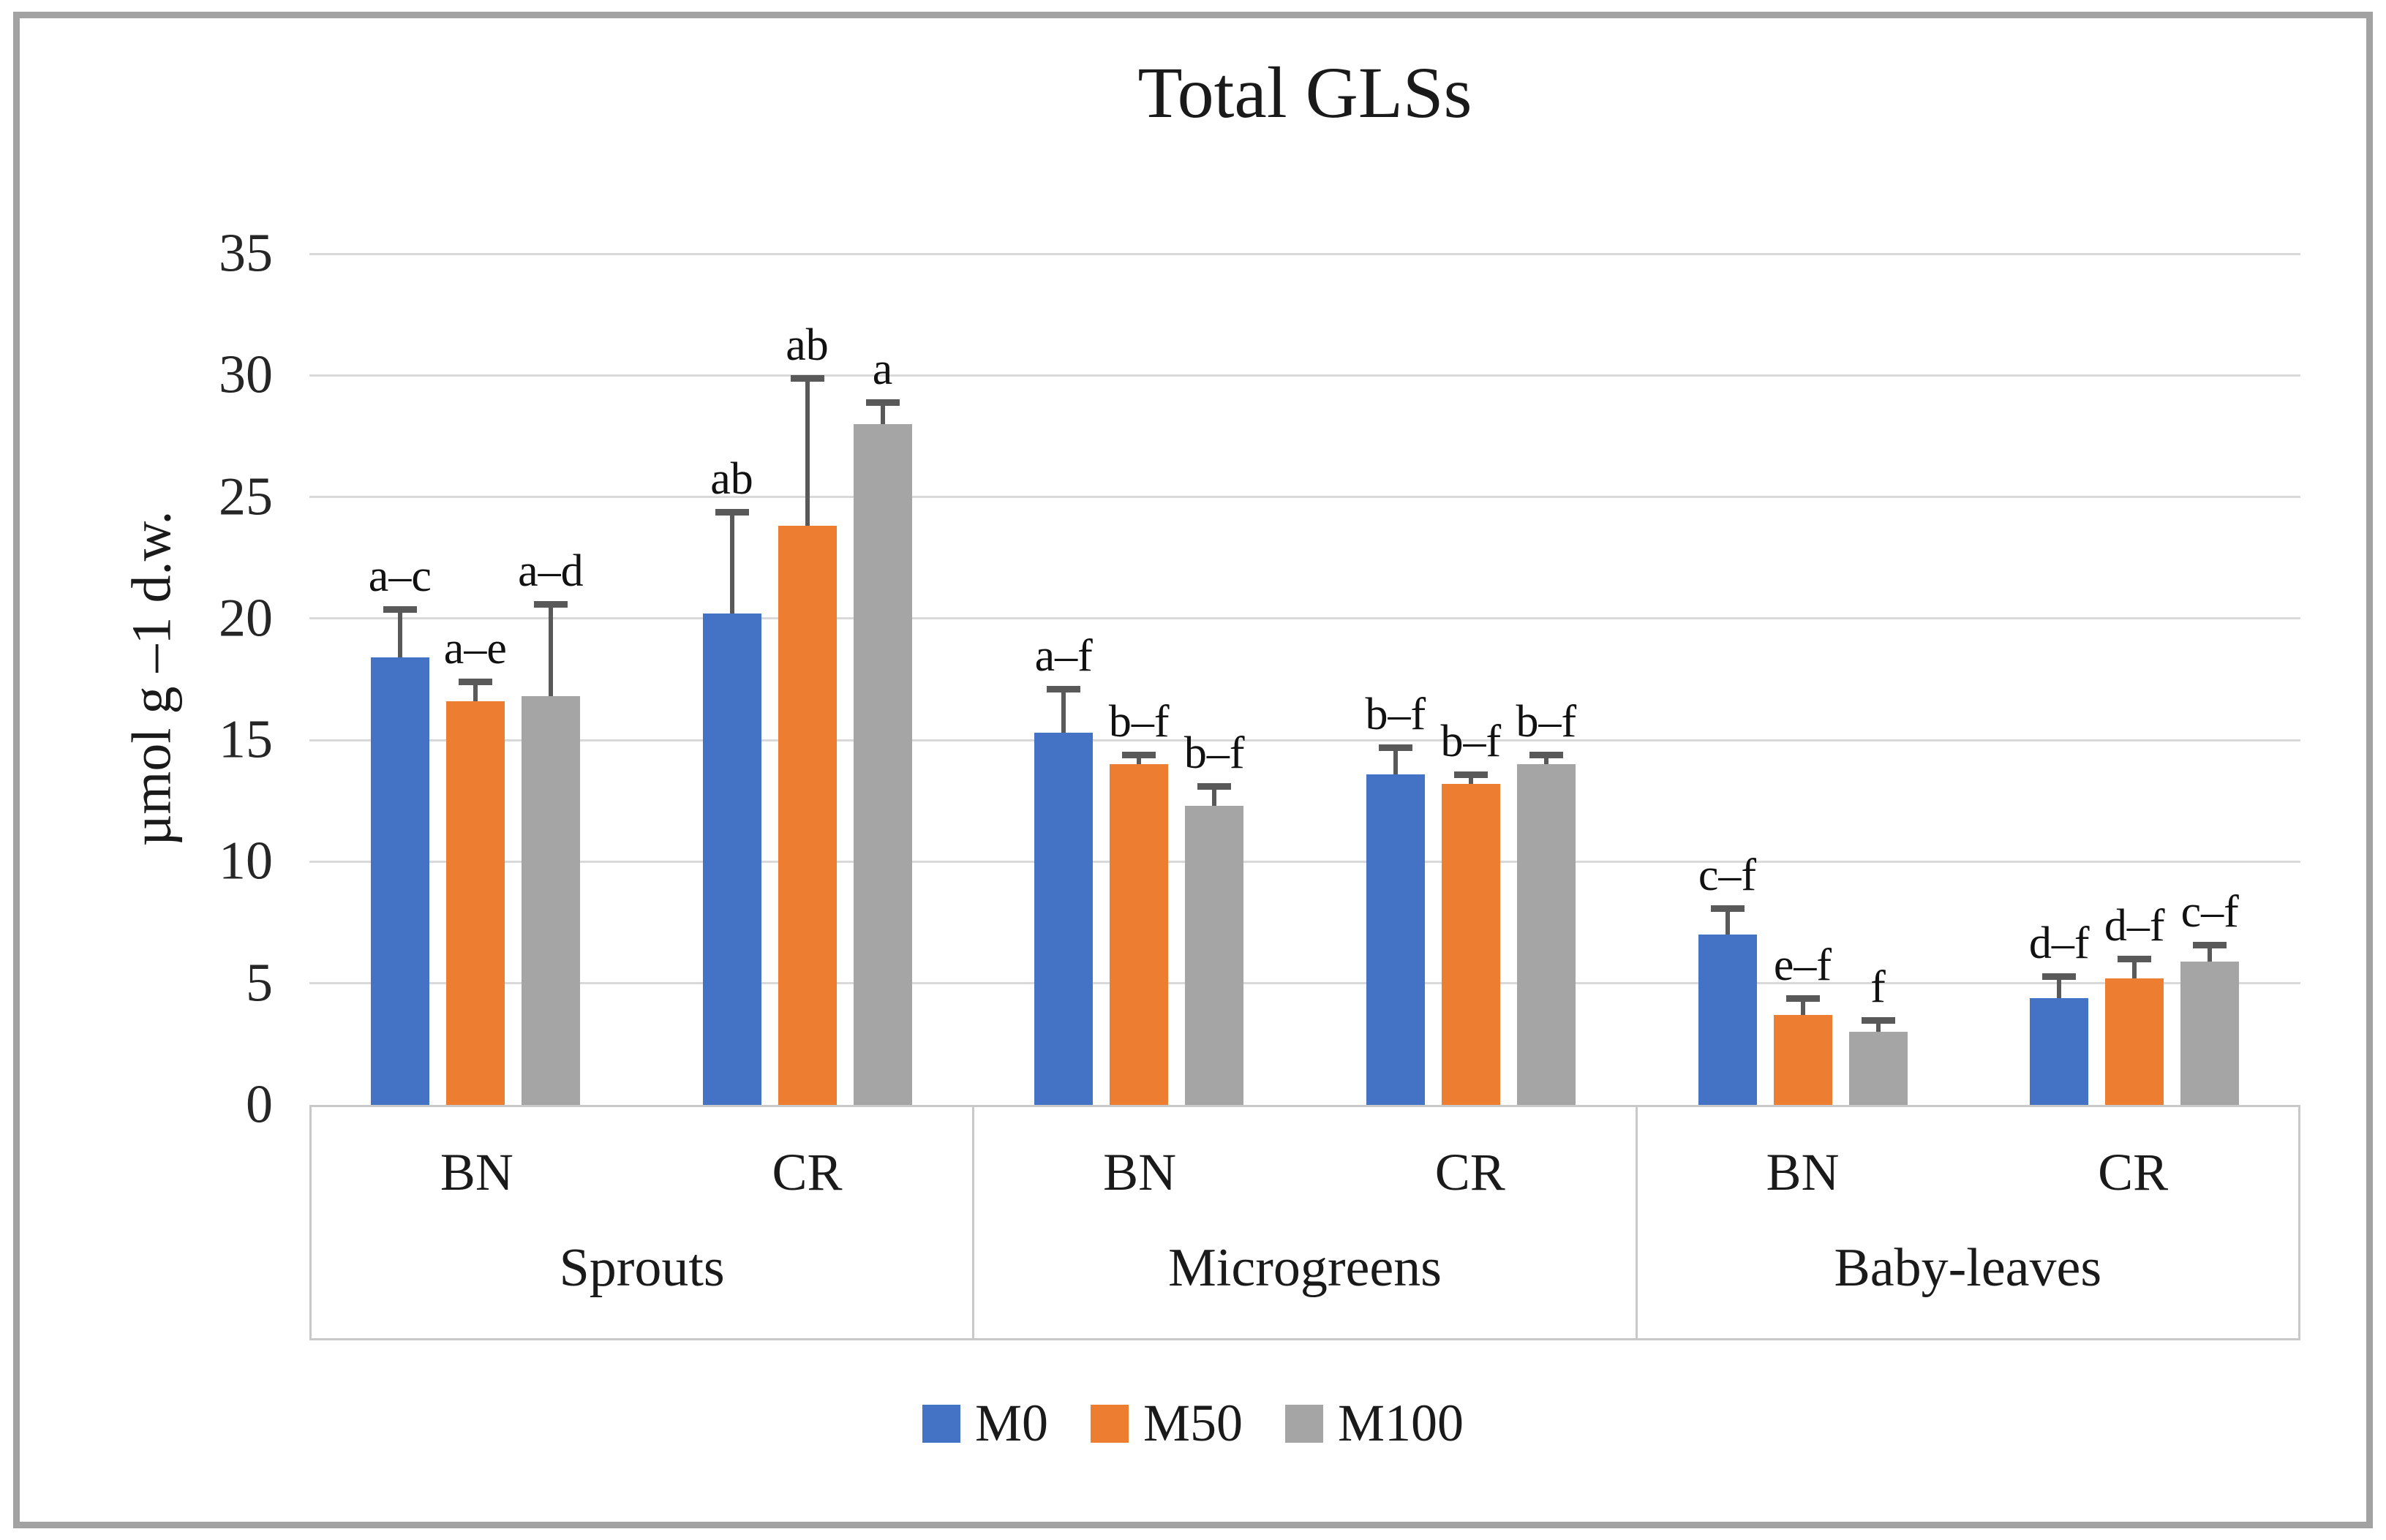 This screenshot has height=1540, width=2386. I want to click on legend: M0 M50 M100, so click(1193, 1423).